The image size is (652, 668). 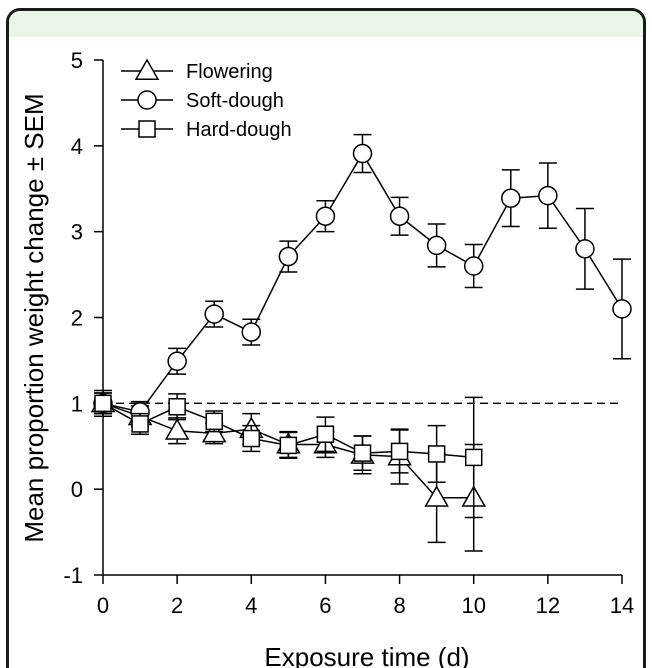 I want to click on series-hard-dough, so click(x=288, y=455).